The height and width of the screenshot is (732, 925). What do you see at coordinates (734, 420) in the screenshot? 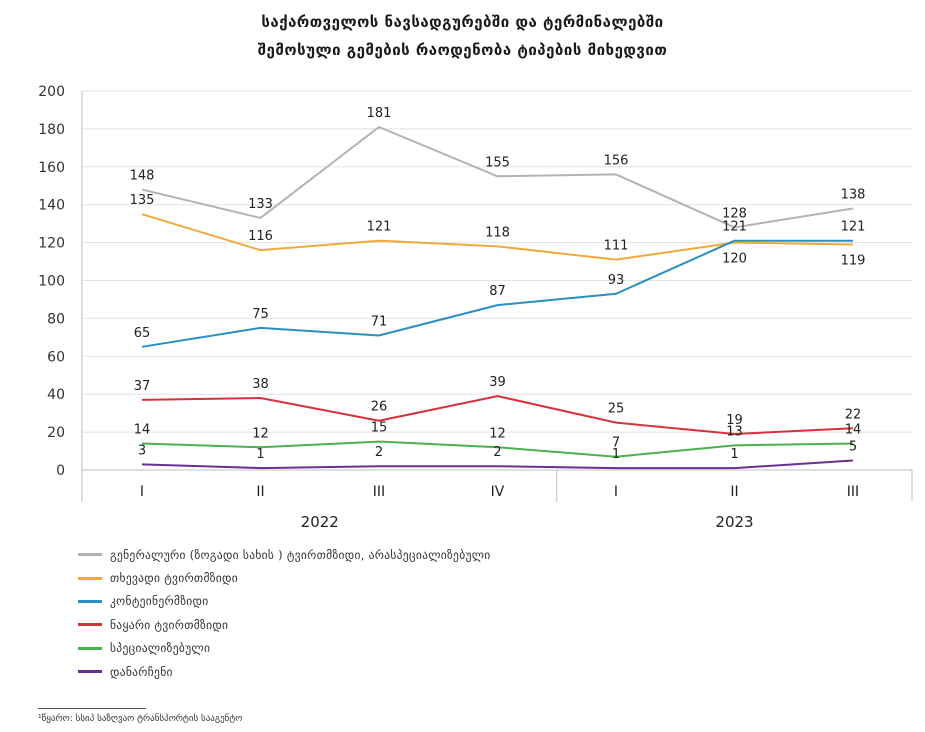
I see `data-label-s4-p6: 19` at bounding box center [734, 420].